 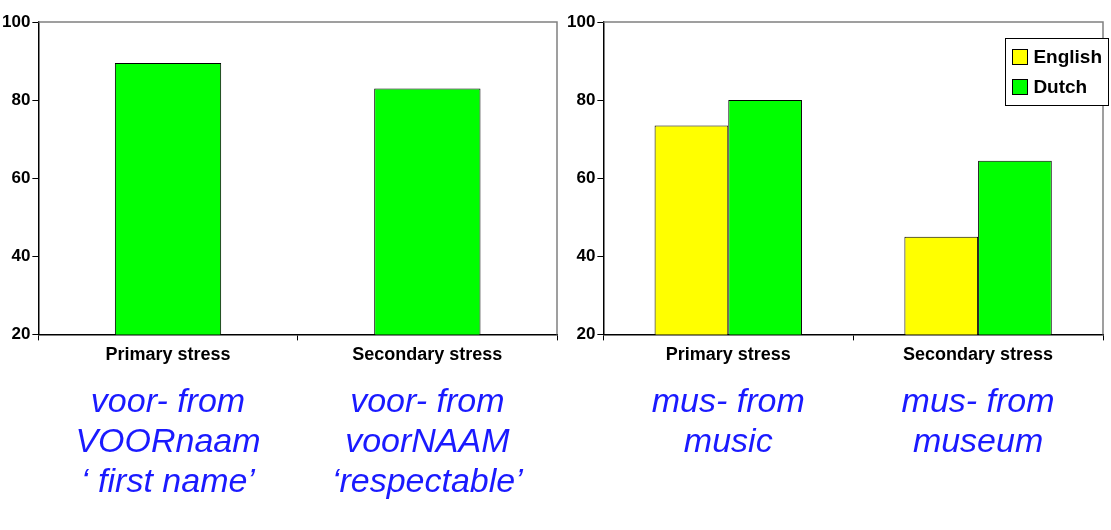 What do you see at coordinates (978, 420) in the screenshot?
I see `text: mus- from museum` at bounding box center [978, 420].